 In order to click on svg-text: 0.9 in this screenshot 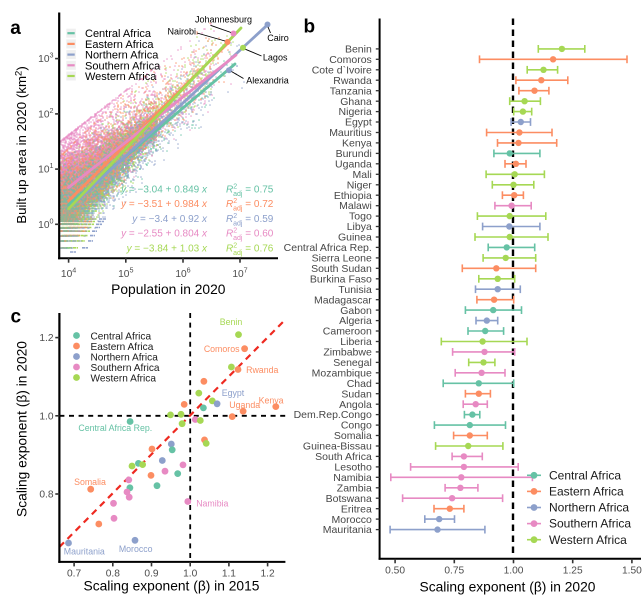, I will do `click(151, 574)`.